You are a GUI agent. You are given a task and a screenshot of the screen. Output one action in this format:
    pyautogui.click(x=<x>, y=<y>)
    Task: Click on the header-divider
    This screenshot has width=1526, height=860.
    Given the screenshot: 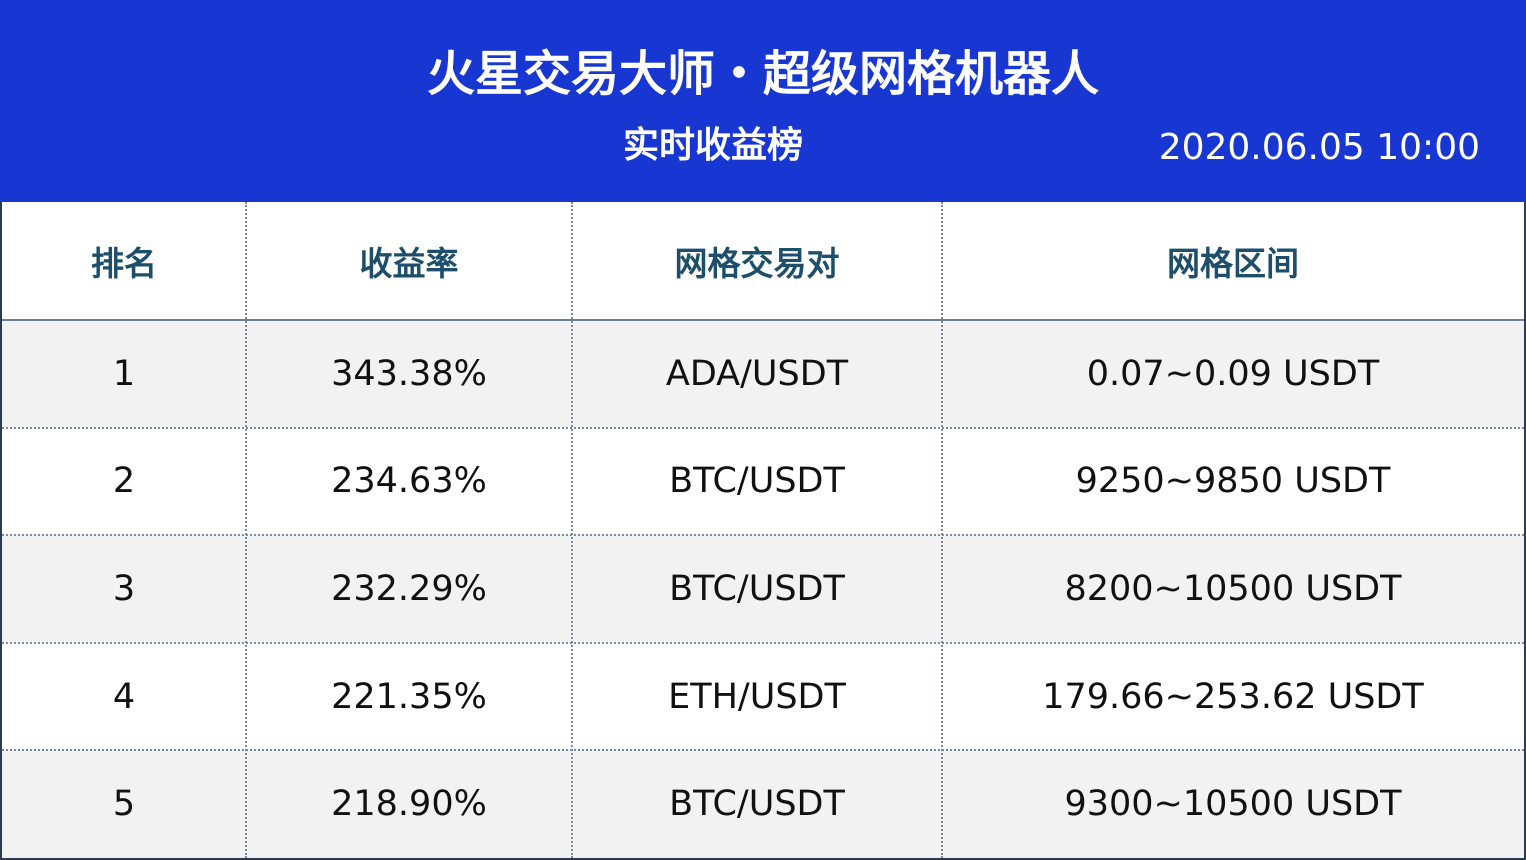 What is the action you would take?
    pyautogui.click(x=763, y=320)
    